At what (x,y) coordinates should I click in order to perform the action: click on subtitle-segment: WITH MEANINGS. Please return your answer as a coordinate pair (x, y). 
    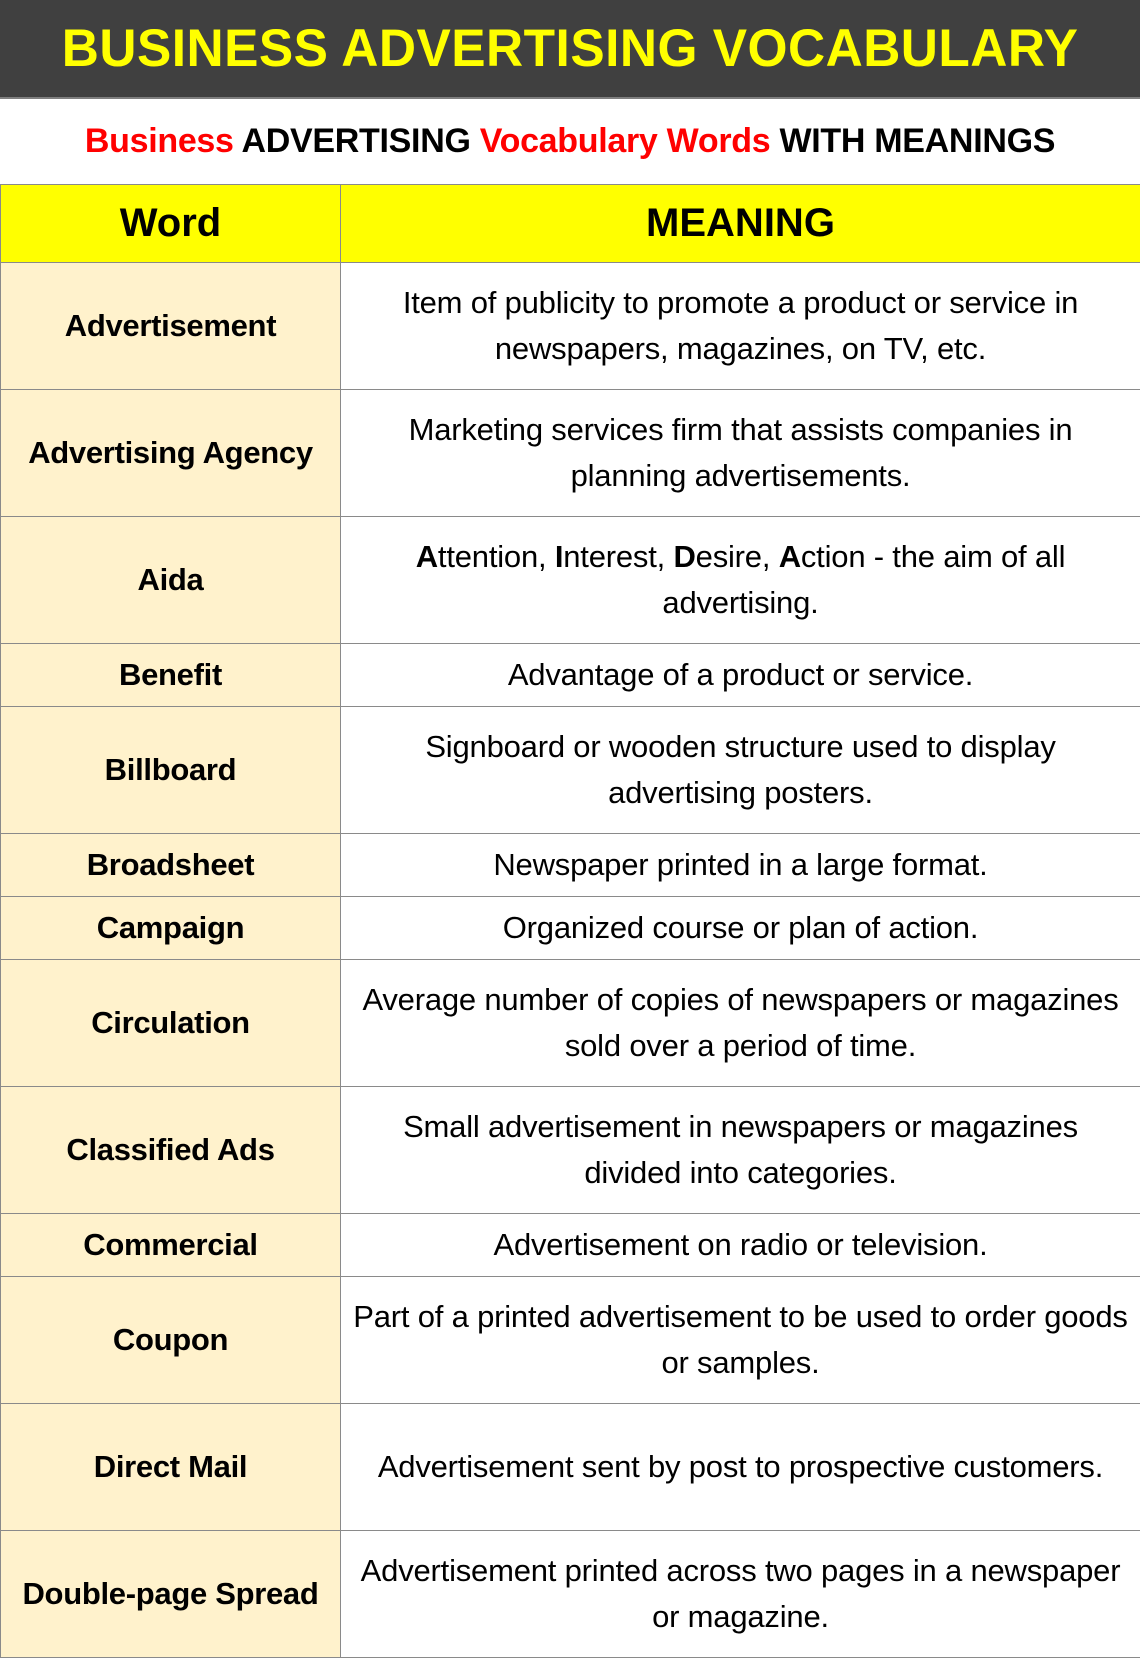
    Looking at the image, I should click on (913, 141).